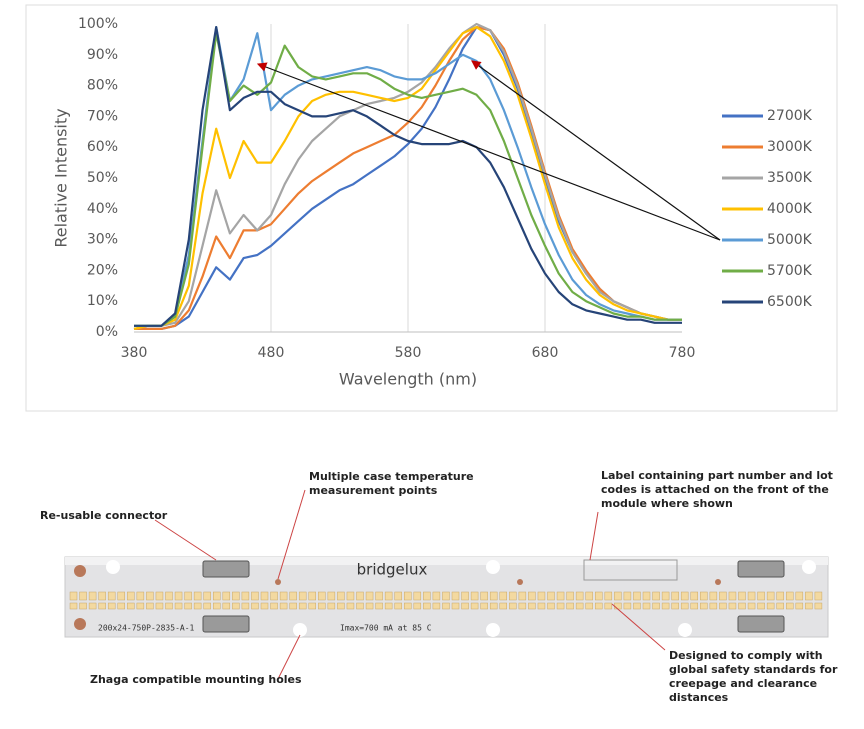  Describe the element at coordinates (80, 624) in the screenshot. I see `pad` at that location.